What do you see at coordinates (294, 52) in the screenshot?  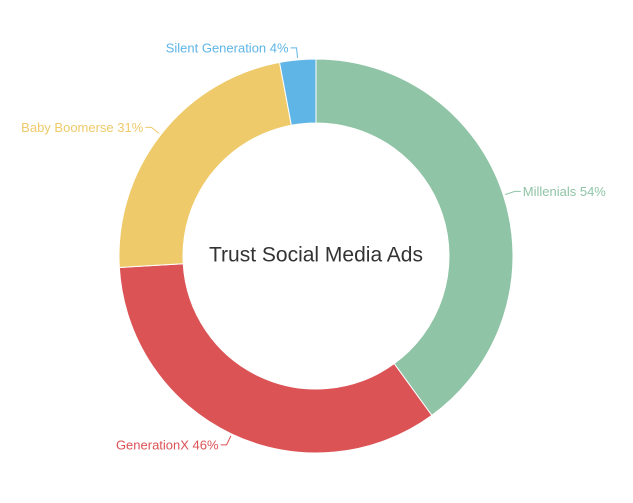 I see `leader-line-silent-generation` at bounding box center [294, 52].